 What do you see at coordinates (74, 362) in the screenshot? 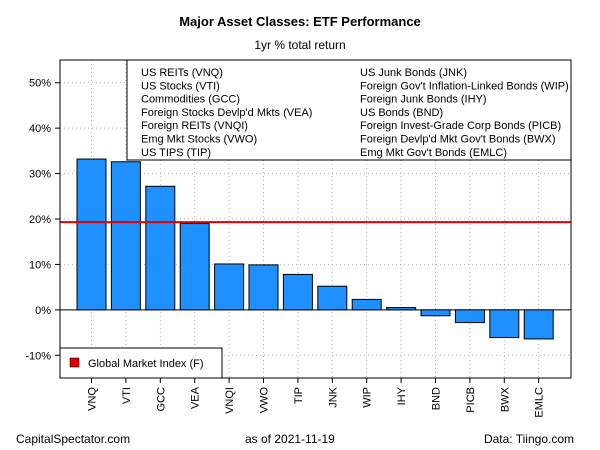
I see `reference-legend-swatch` at bounding box center [74, 362].